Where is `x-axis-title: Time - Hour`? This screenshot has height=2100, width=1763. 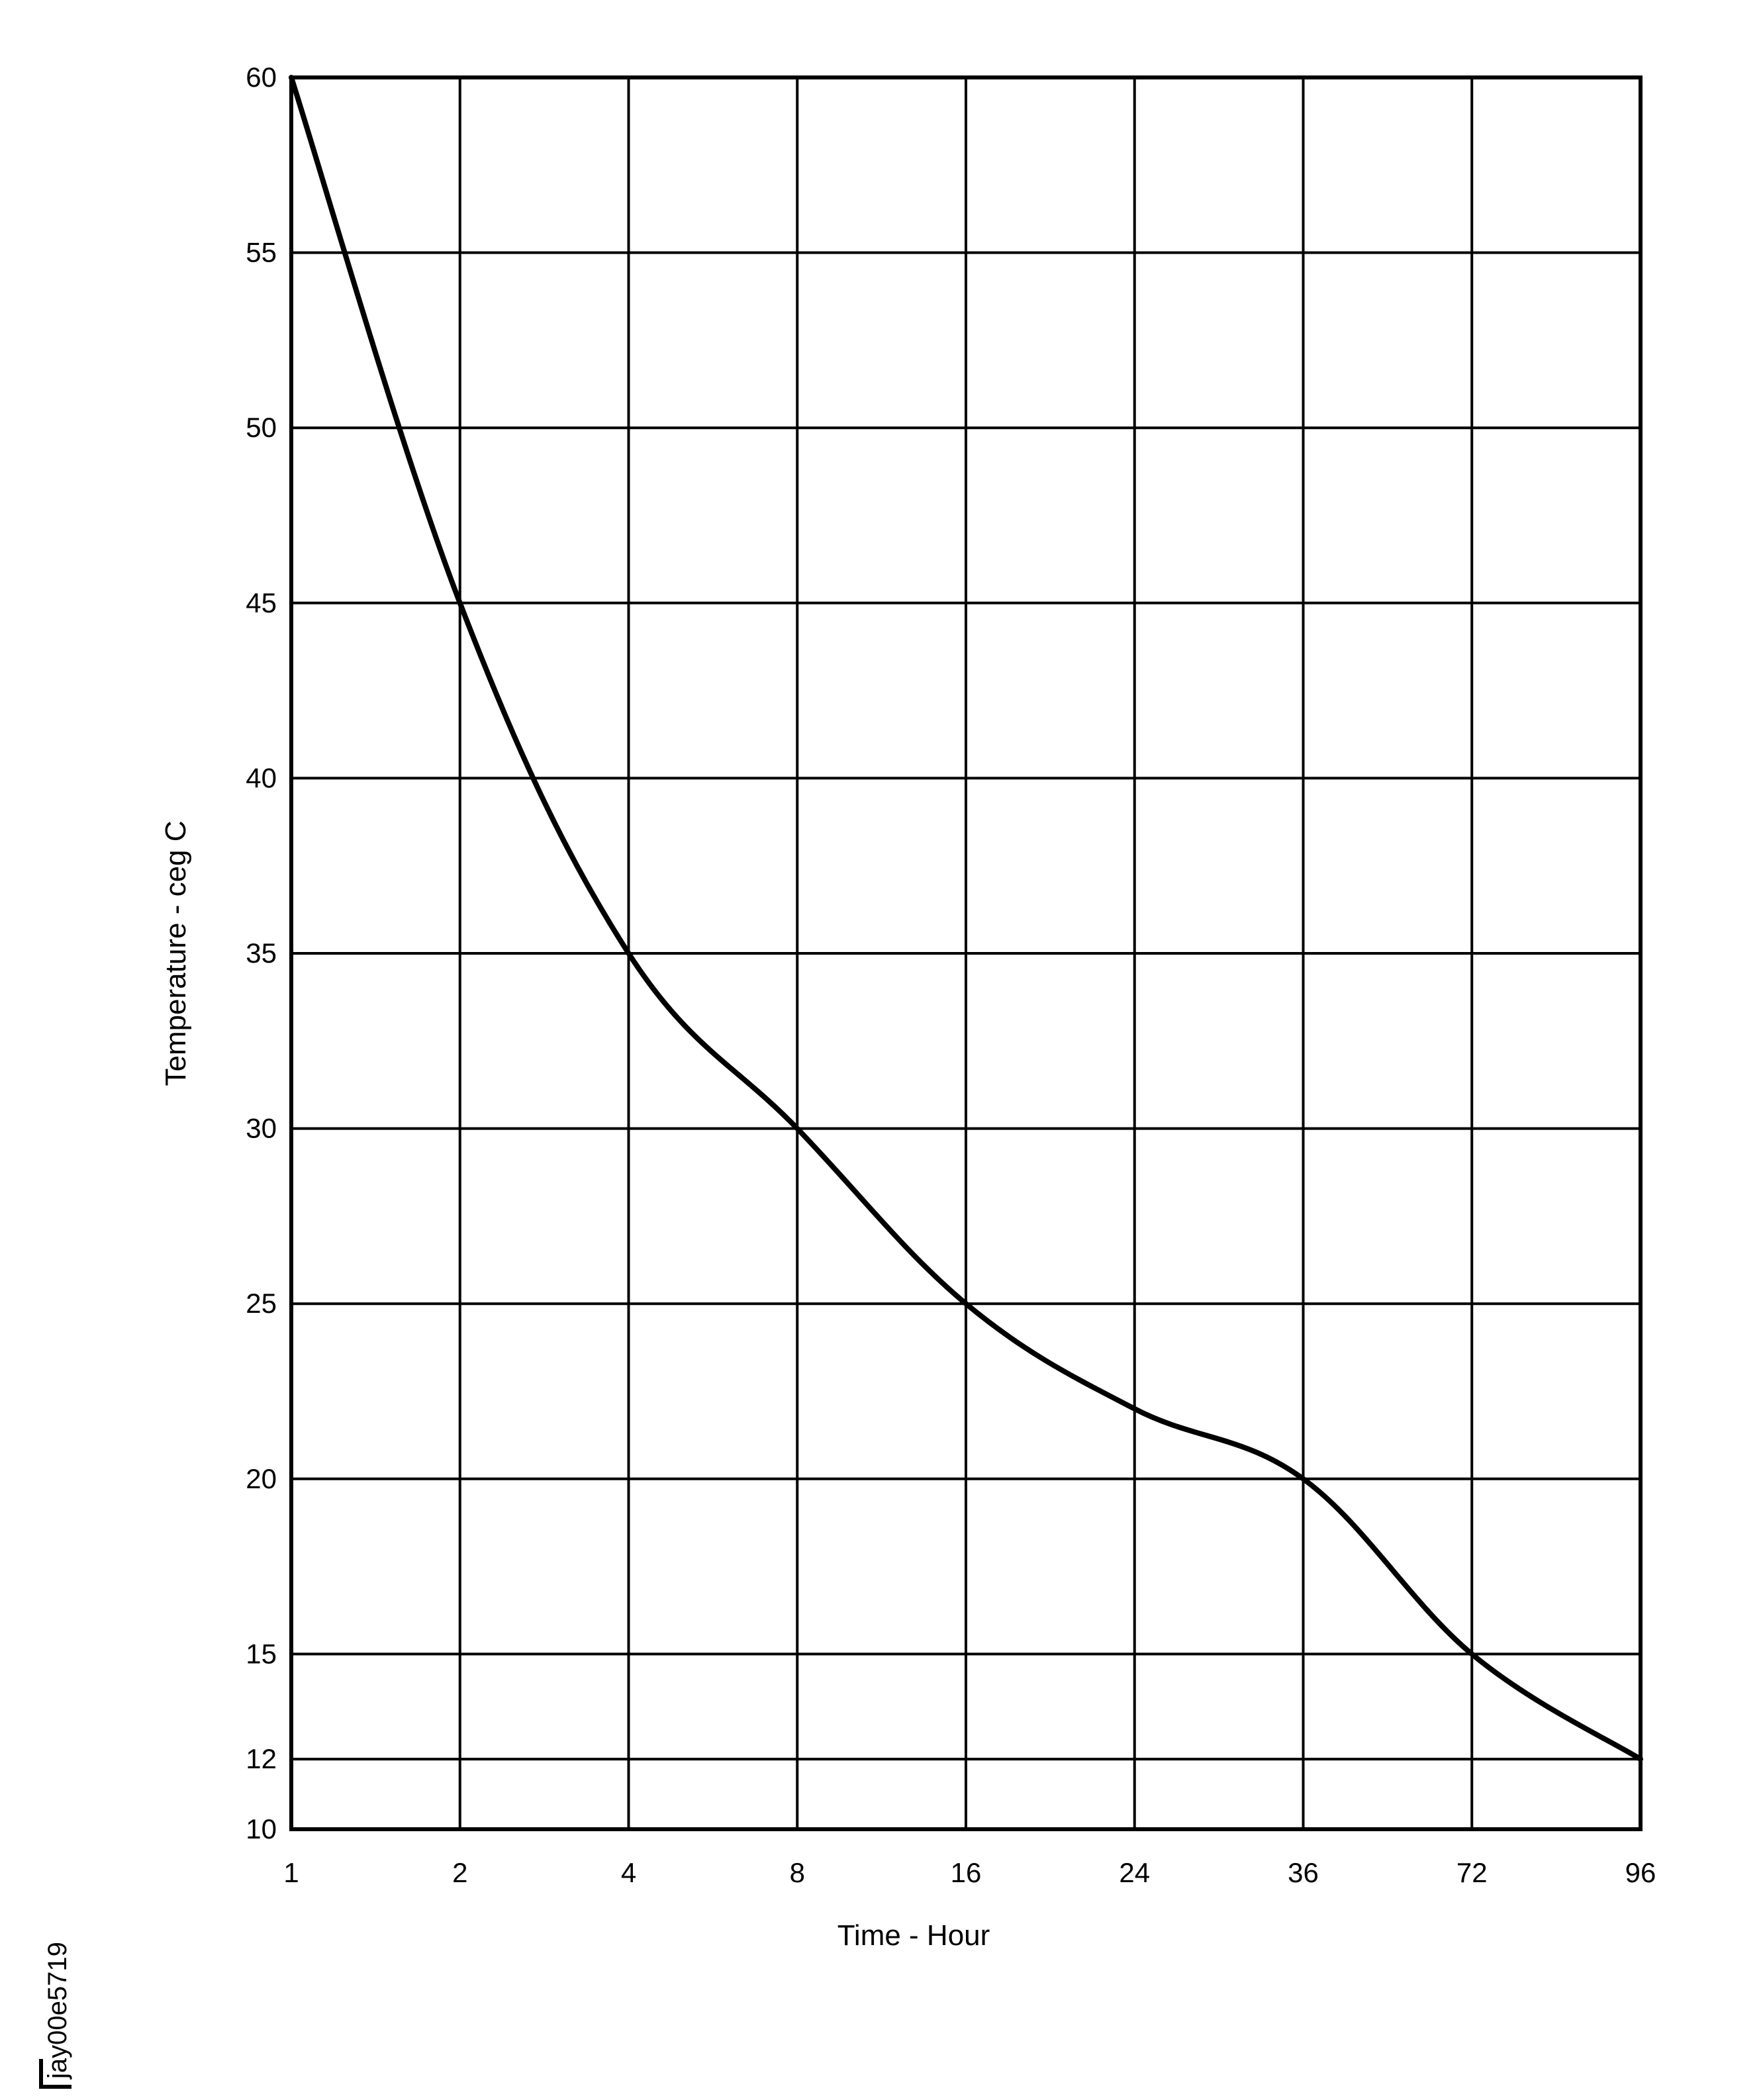
x-axis-title: Time - Hour is located at coordinates (913, 1935).